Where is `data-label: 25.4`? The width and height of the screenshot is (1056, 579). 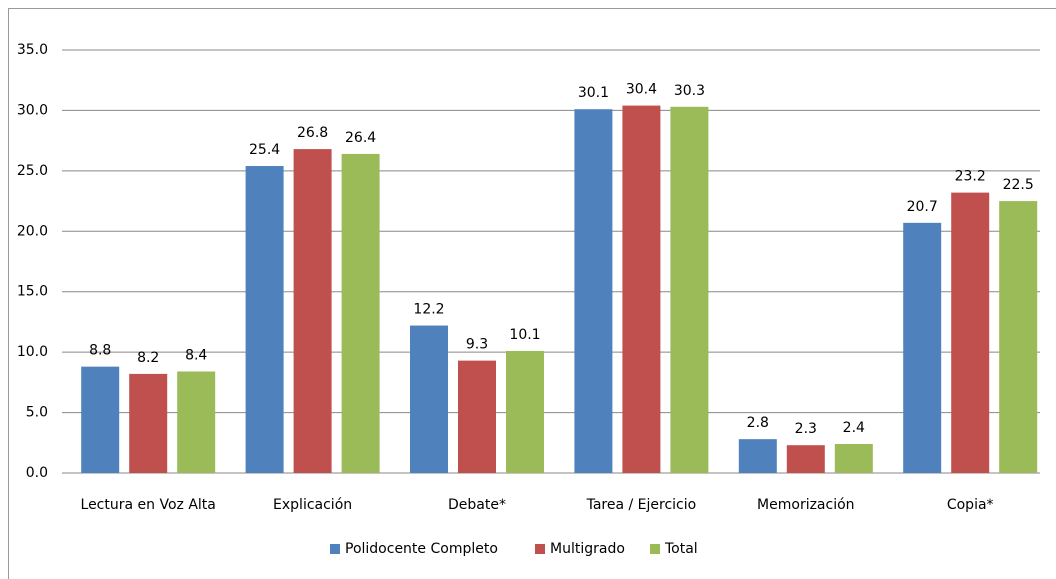
data-label: 25.4 is located at coordinates (264, 150).